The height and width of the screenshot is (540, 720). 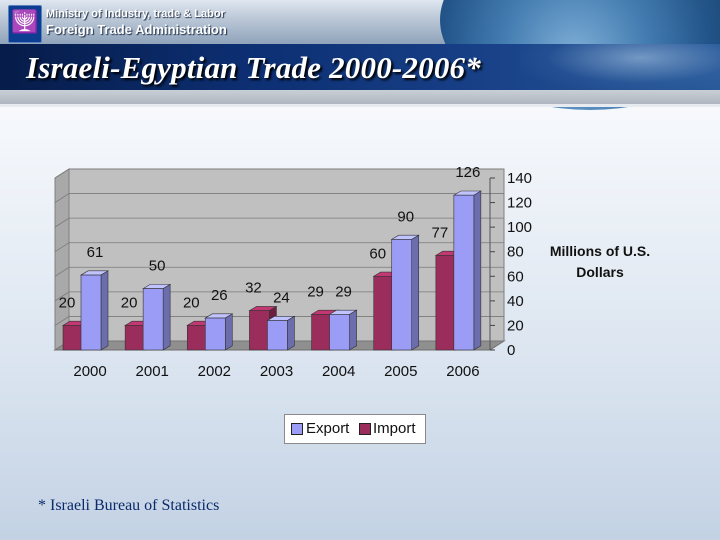 What do you see at coordinates (462, 371) in the screenshot?
I see `x-tick-label: 2006` at bounding box center [462, 371].